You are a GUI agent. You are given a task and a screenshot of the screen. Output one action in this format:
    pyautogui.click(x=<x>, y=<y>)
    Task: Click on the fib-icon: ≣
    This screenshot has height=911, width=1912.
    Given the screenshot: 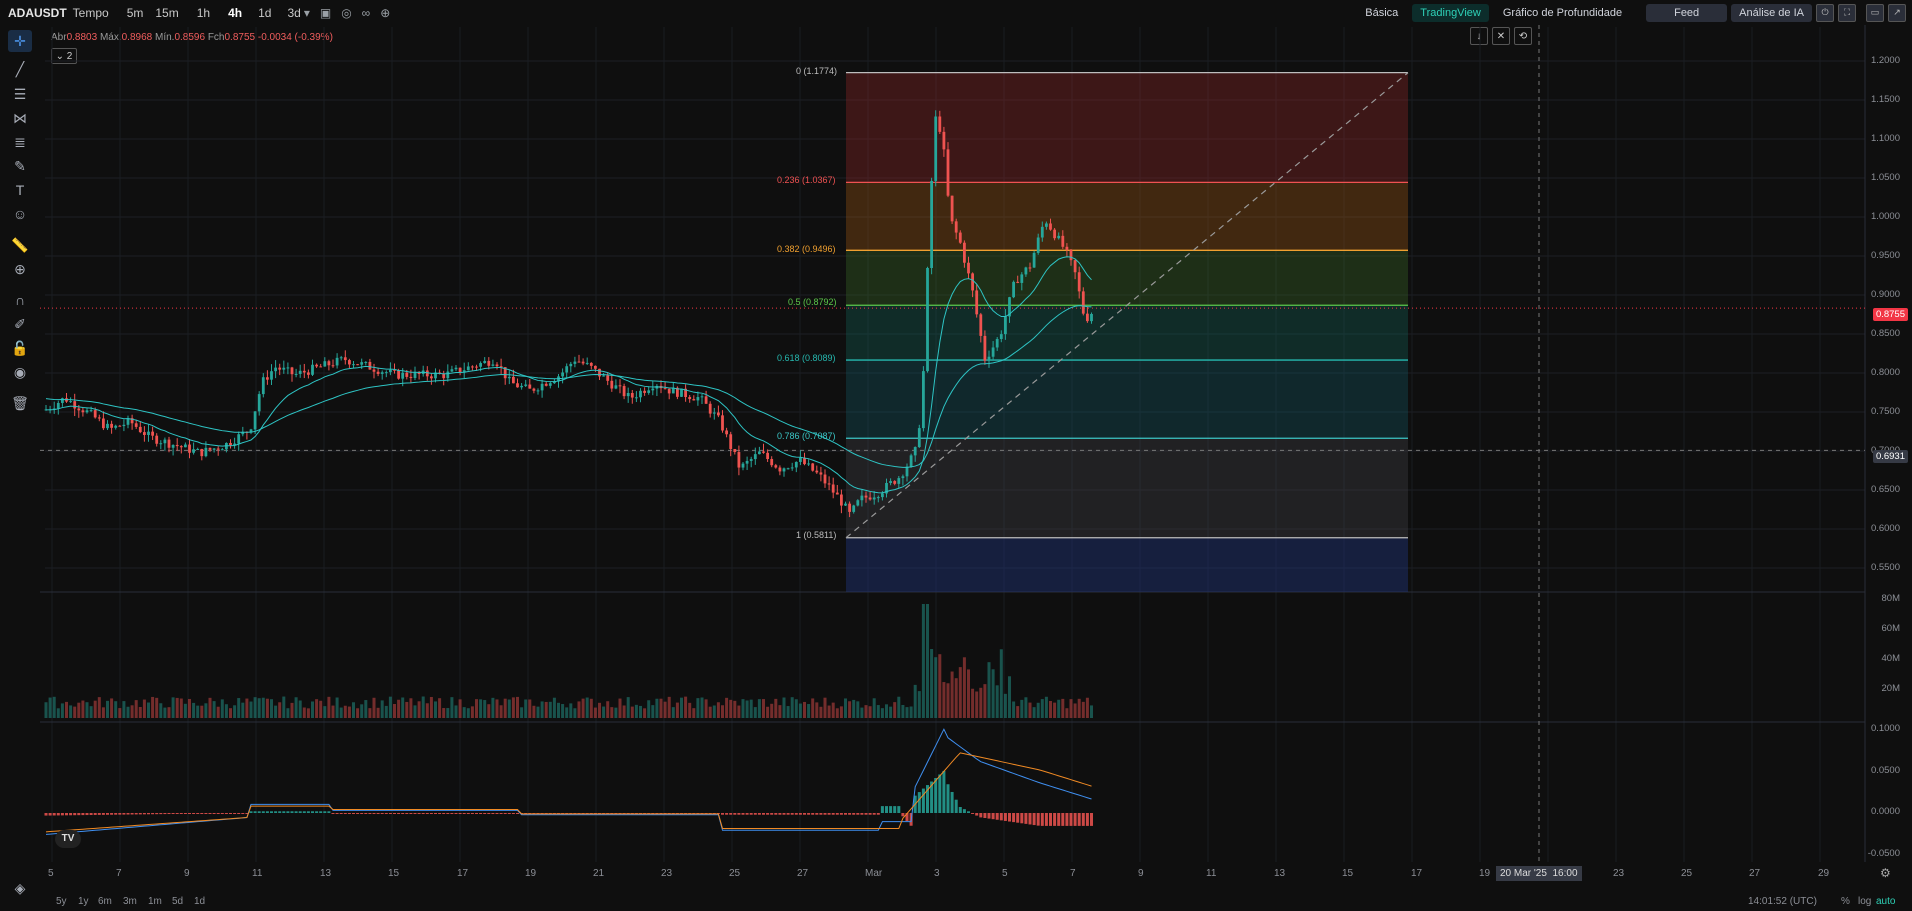 What is the action you would take?
    pyautogui.click(x=20, y=141)
    